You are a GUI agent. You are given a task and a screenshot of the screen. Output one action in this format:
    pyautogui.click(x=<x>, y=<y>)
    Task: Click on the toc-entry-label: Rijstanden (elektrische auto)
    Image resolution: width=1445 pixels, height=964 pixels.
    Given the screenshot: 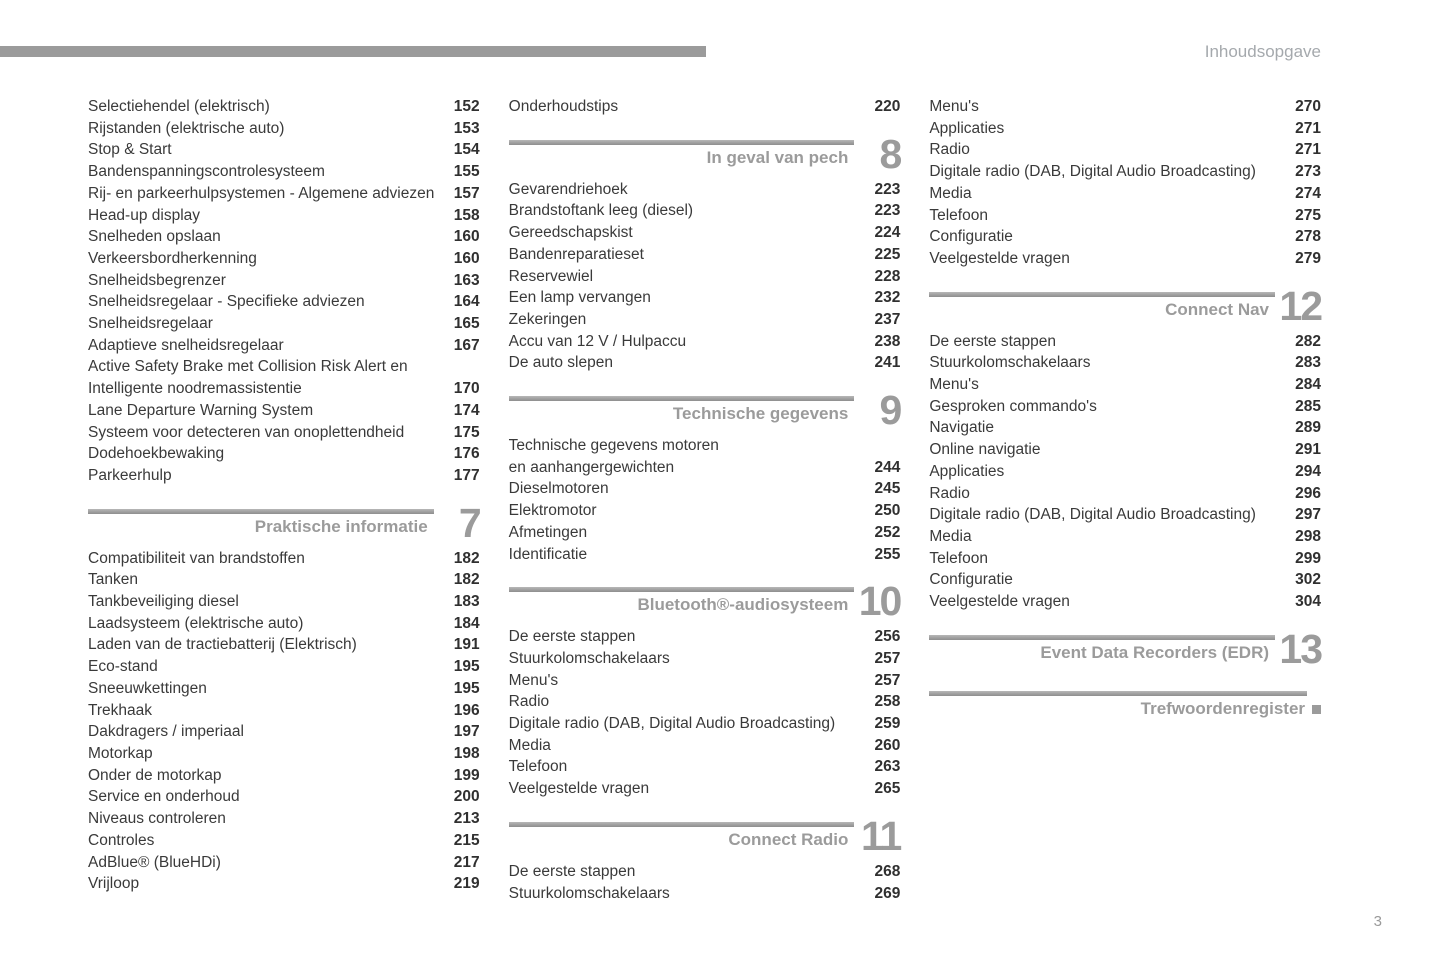 What is the action you would take?
    pyautogui.click(x=186, y=129)
    